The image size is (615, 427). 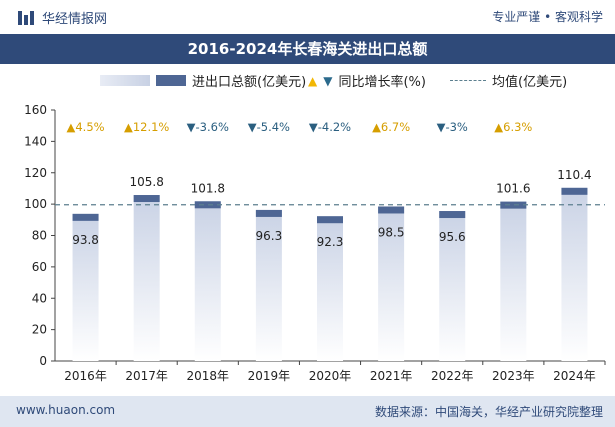 I want to click on brand: 华经情报网, so click(x=62, y=17).